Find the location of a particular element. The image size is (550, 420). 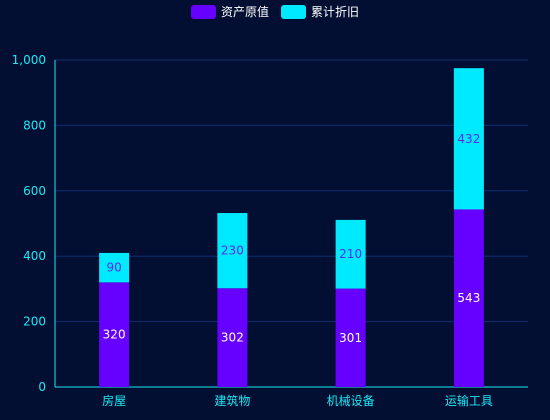

y-tick-label: 200 is located at coordinates (34, 322).